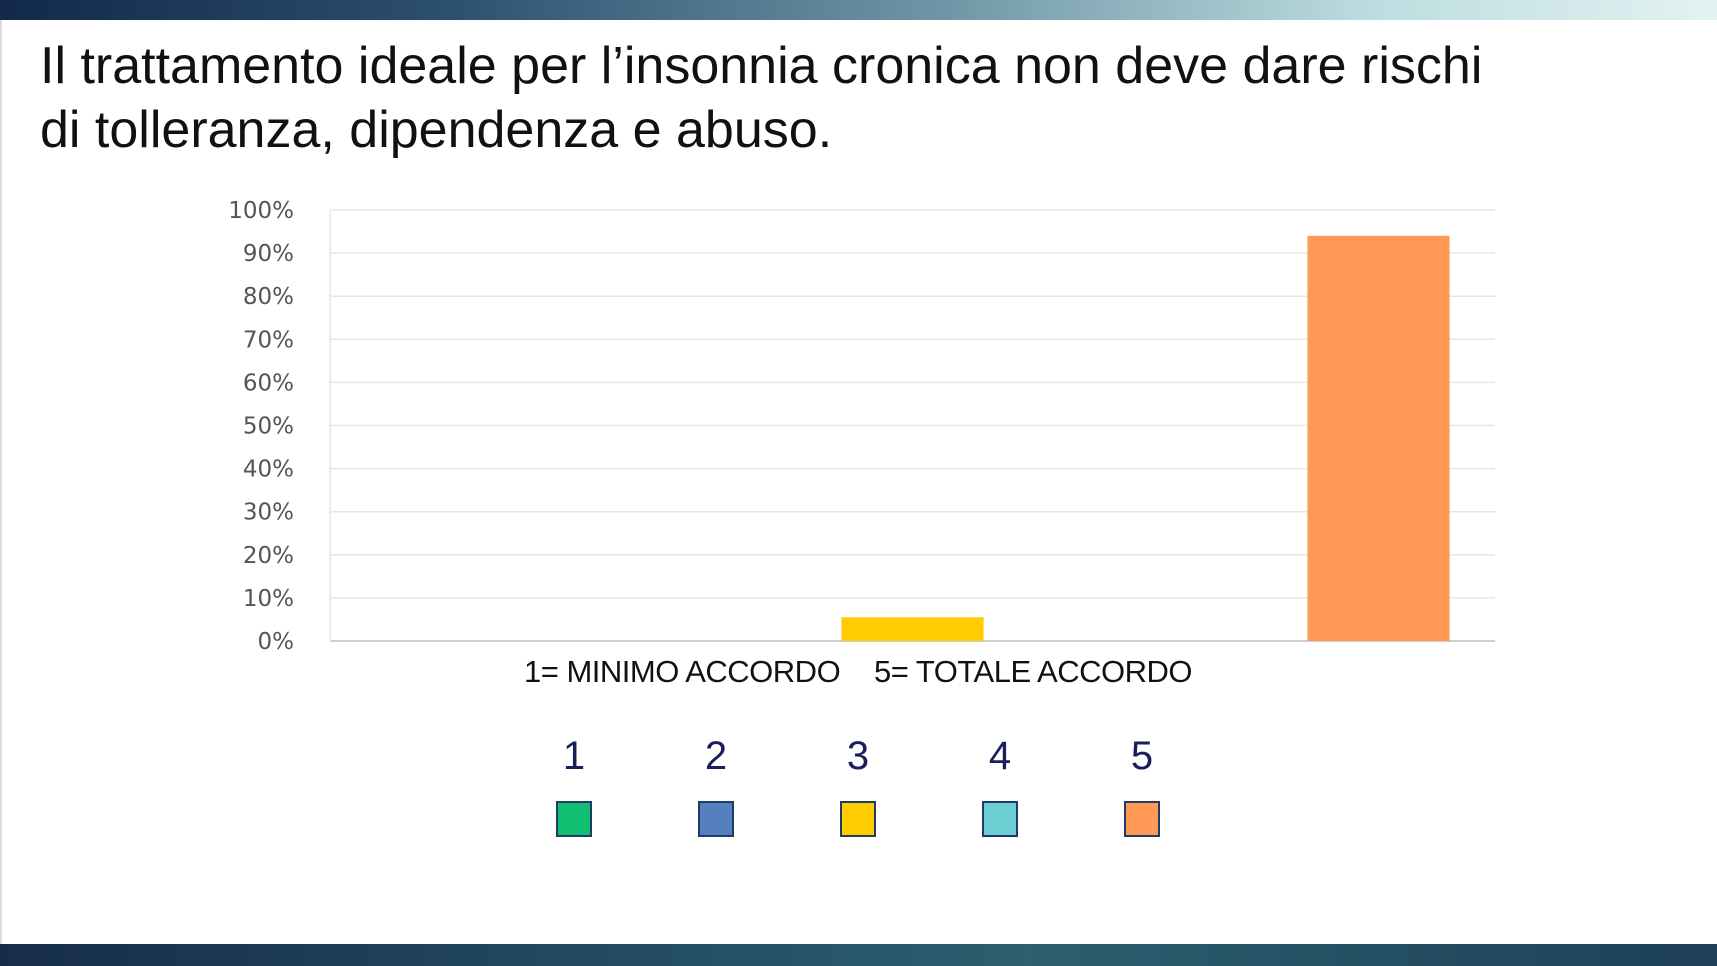 This screenshot has height=966, width=1717. I want to click on y-tick-label: 30%, so click(268, 513).